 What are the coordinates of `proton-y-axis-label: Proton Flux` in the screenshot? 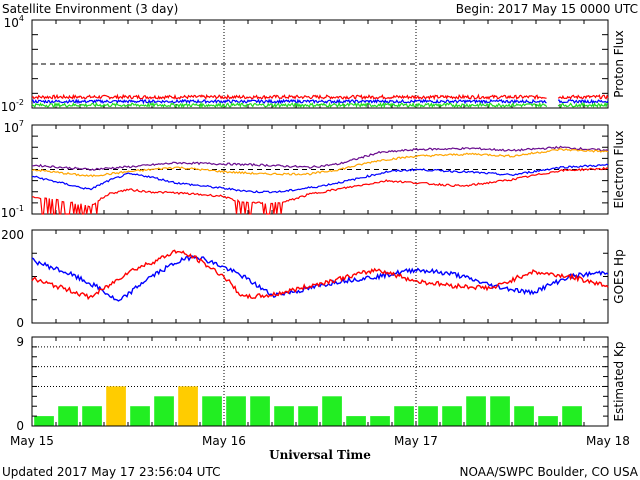 It's located at (619, 63).